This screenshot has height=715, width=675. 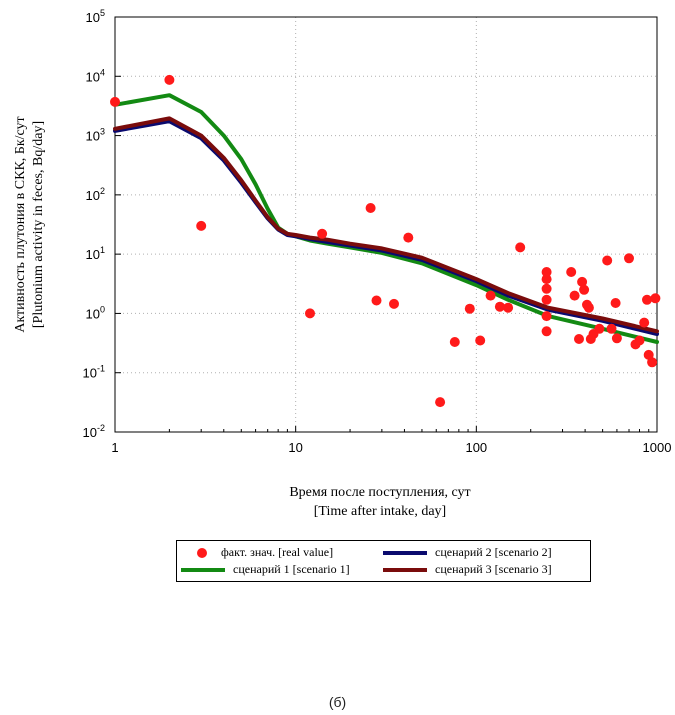 I want to click on legend-label-real-value: факт. знач. [real value], so click(x=277, y=552).